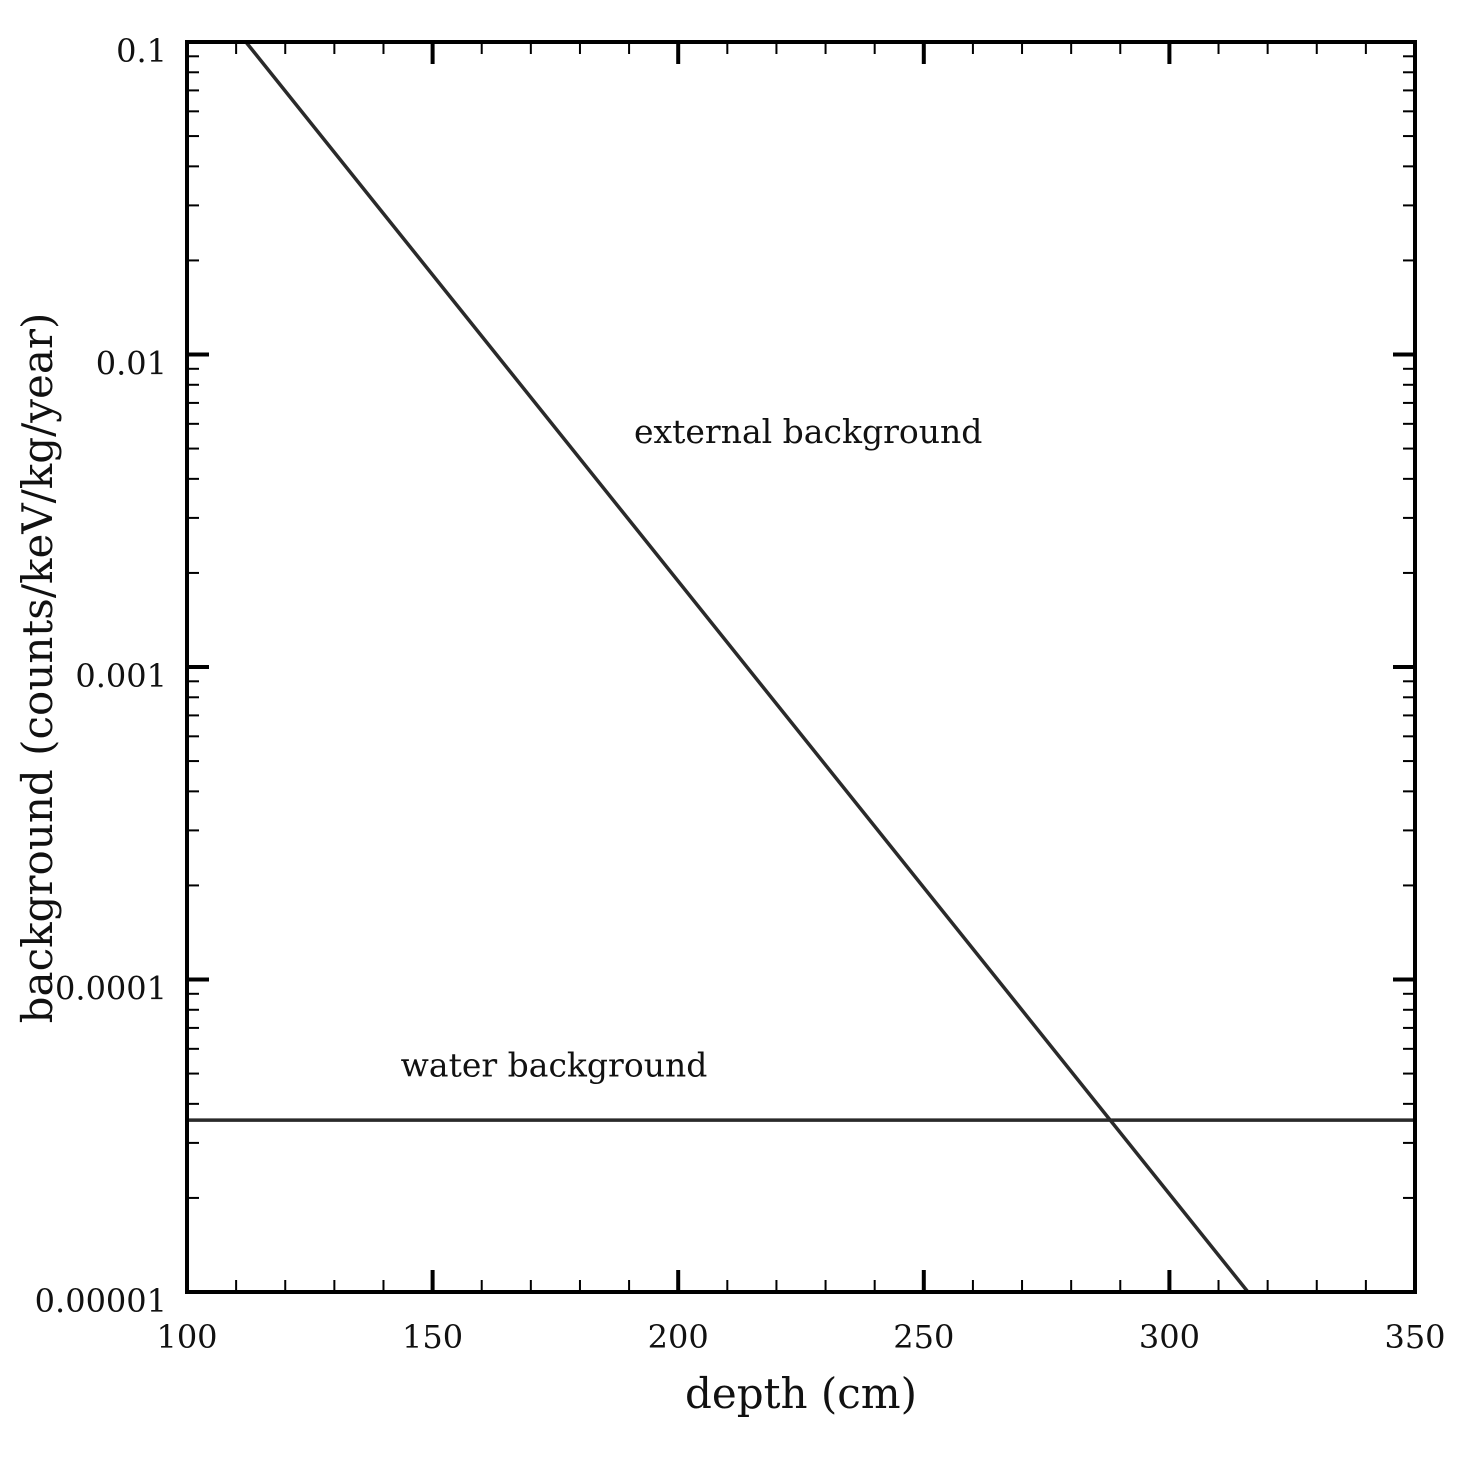 The image size is (1459, 1459). What do you see at coordinates (678, 1337) in the screenshot?
I see `x-tick-label: 200` at bounding box center [678, 1337].